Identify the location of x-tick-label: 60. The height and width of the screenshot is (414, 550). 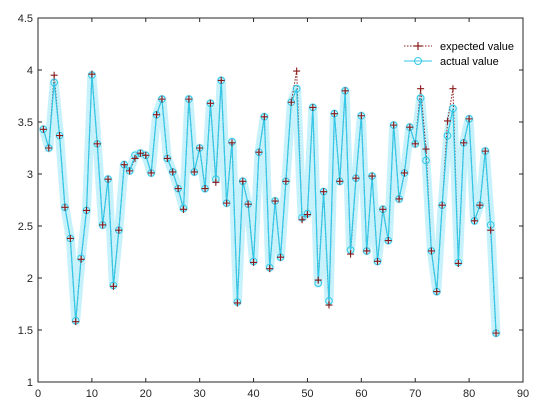
(361, 394).